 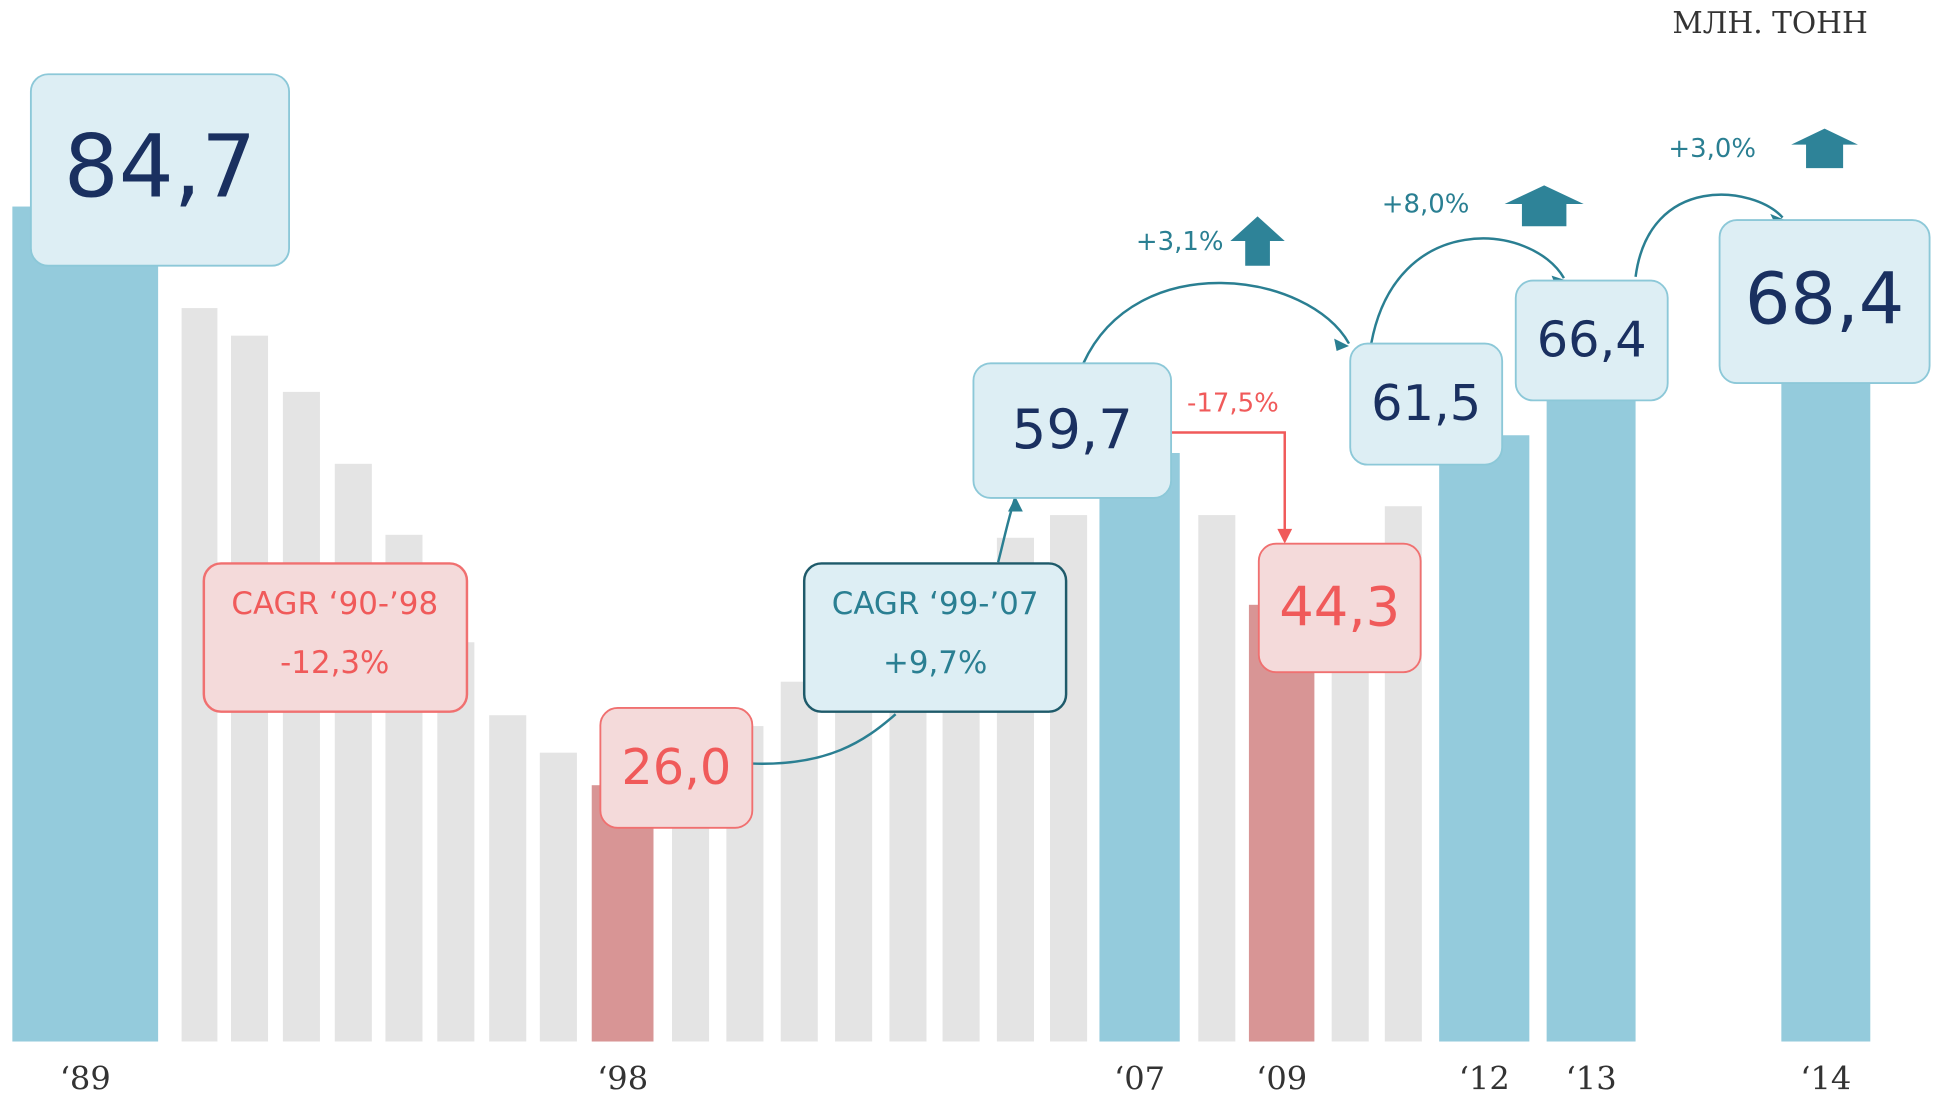 What do you see at coordinates (85, 1078) in the screenshot?
I see `x-tick-label: ‘89` at bounding box center [85, 1078].